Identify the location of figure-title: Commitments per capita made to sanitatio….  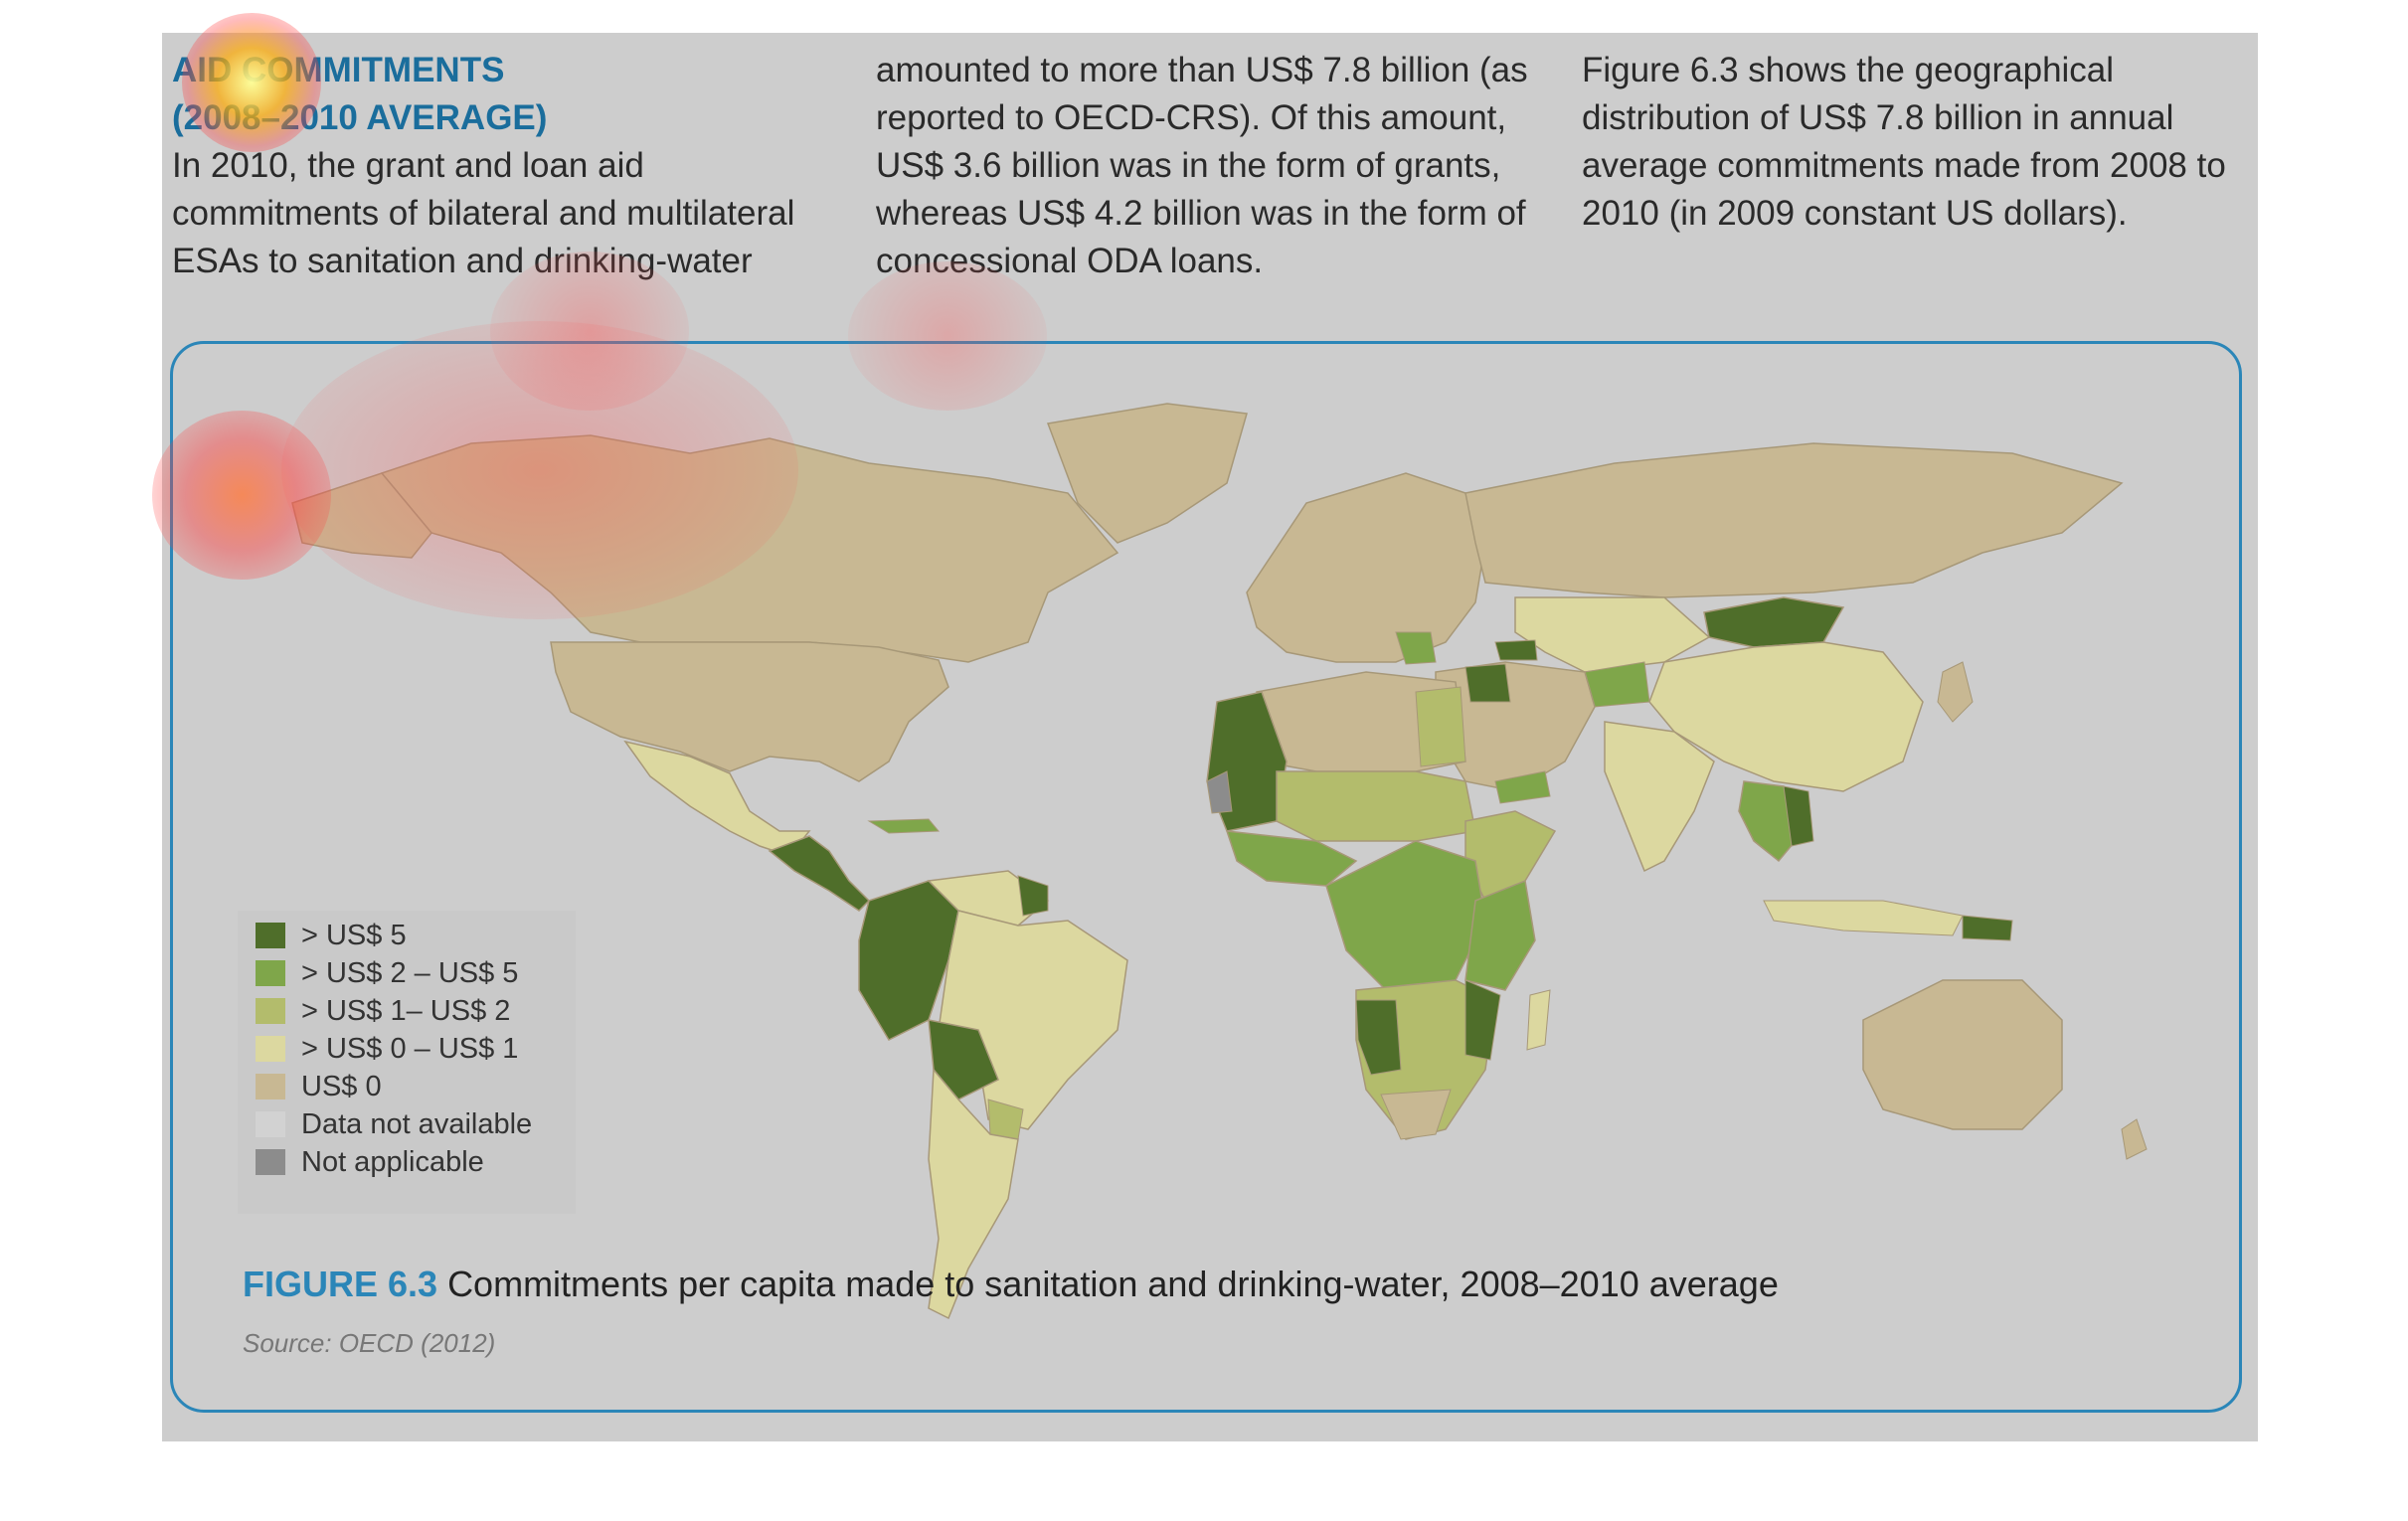
(1113, 1284).